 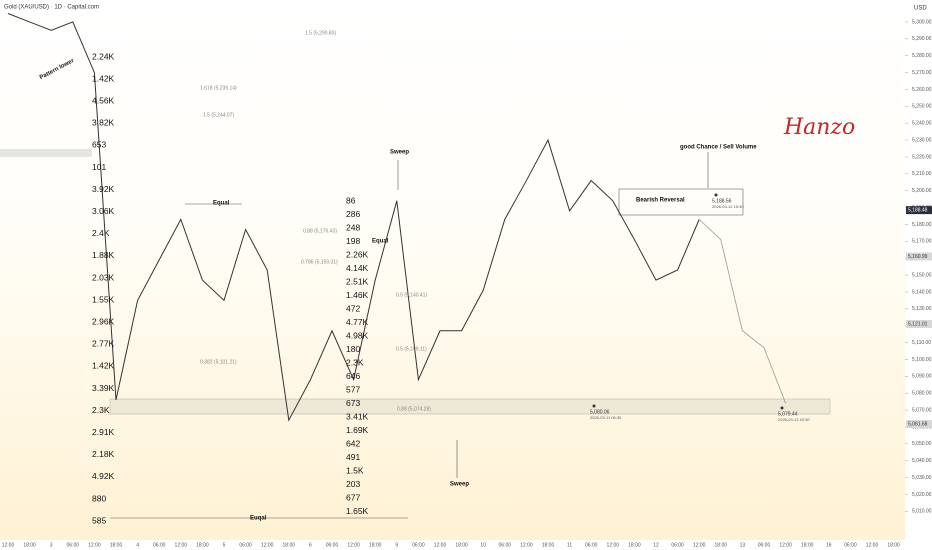 What do you see at coordinates (103, 123) in the screenshot?
I see `volume-label: 3.82K` at bounding box center [103, 123].